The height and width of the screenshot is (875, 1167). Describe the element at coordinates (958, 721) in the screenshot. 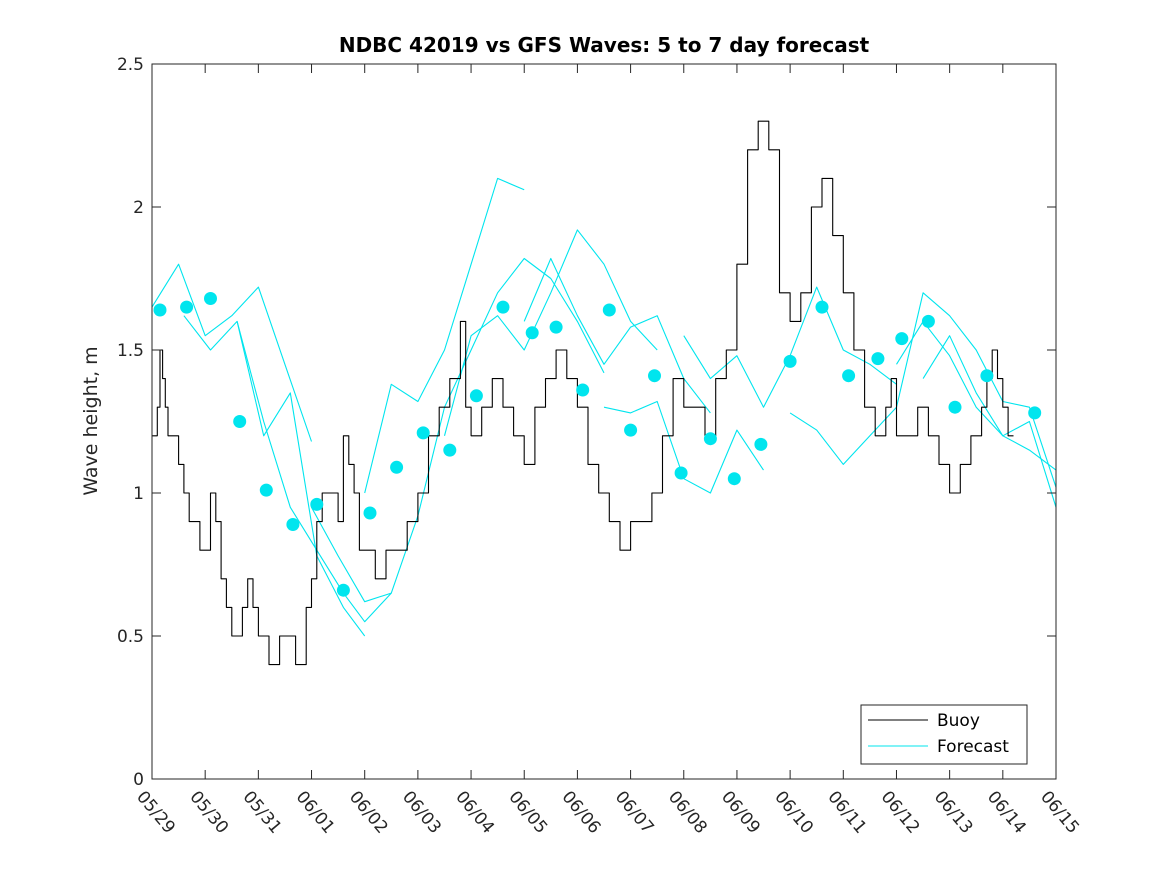

I see `legend-buoy-label: Buoy` at that location.